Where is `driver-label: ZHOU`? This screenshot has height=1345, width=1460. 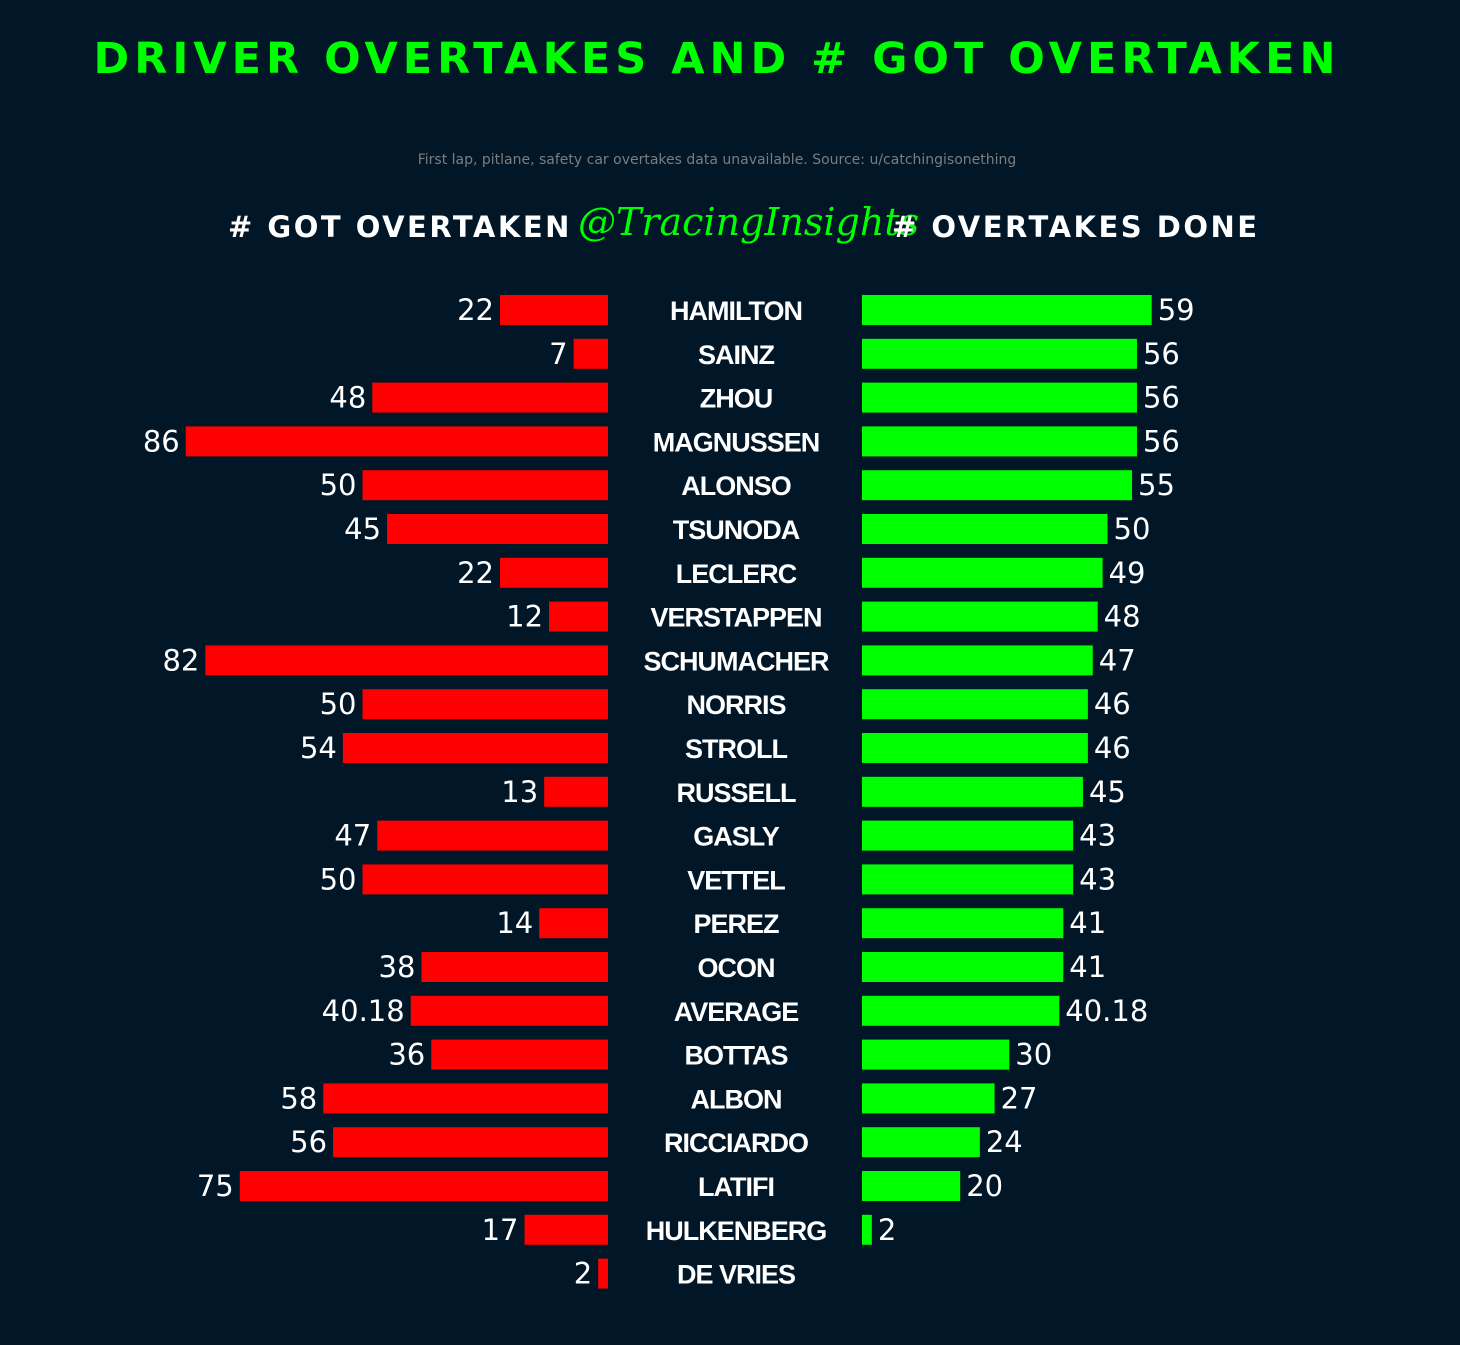 driver-label: ZHOU is located at coordinates (736, 399).